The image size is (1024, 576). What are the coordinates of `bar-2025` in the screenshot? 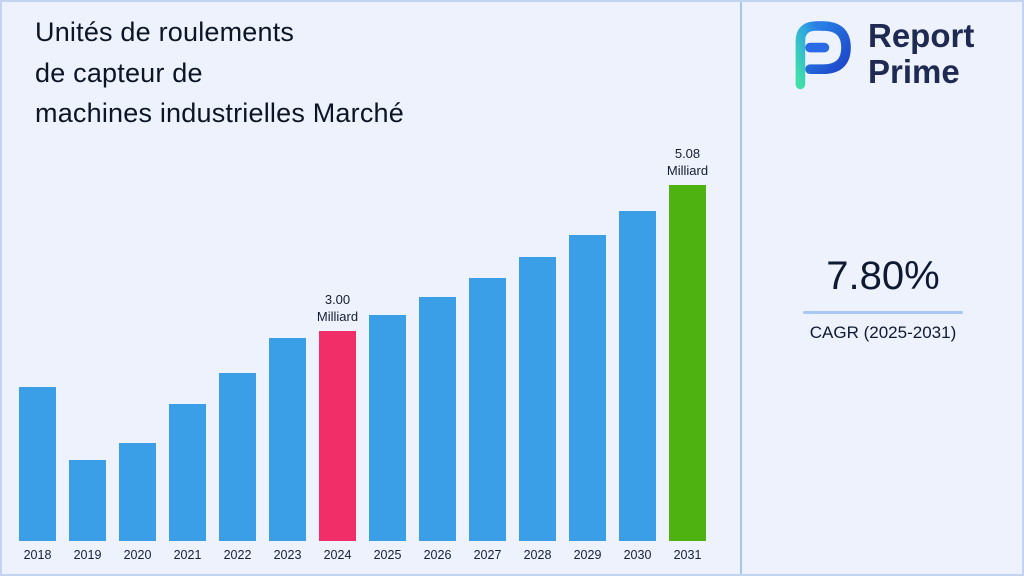 It's located at (387, 428).